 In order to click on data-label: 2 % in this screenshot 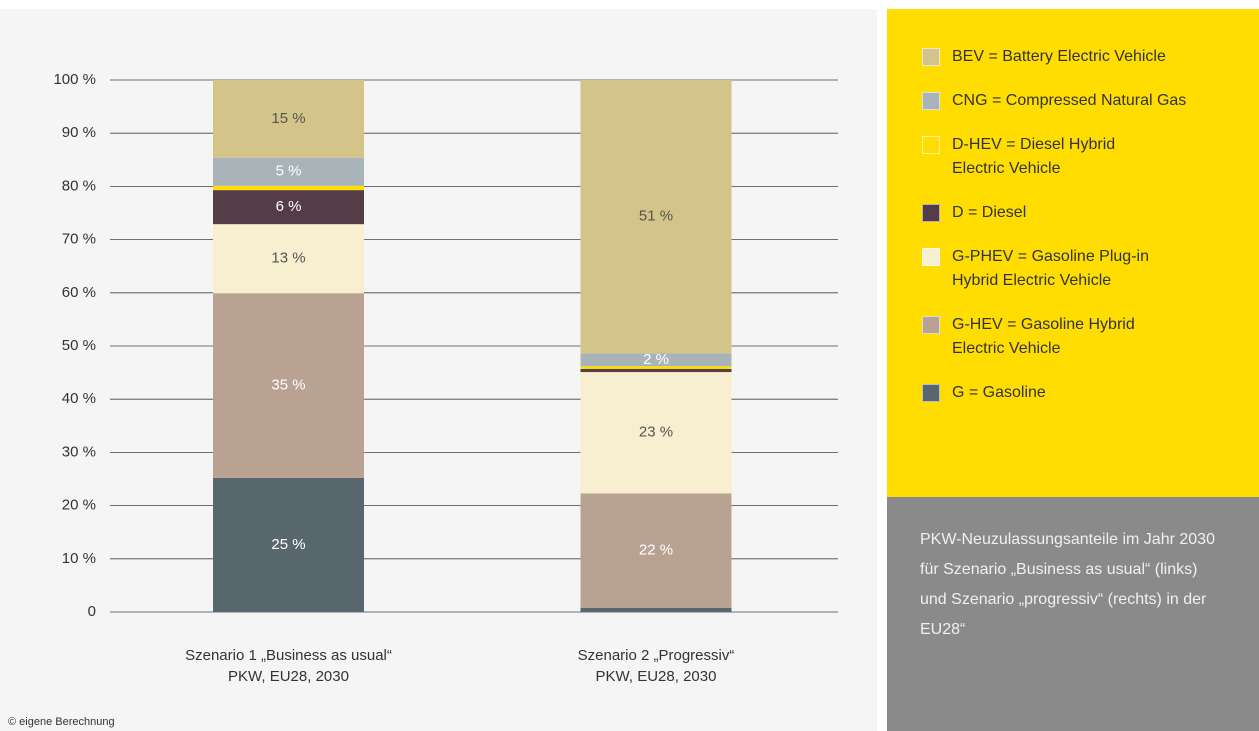, I will do `click(656, 359)`.